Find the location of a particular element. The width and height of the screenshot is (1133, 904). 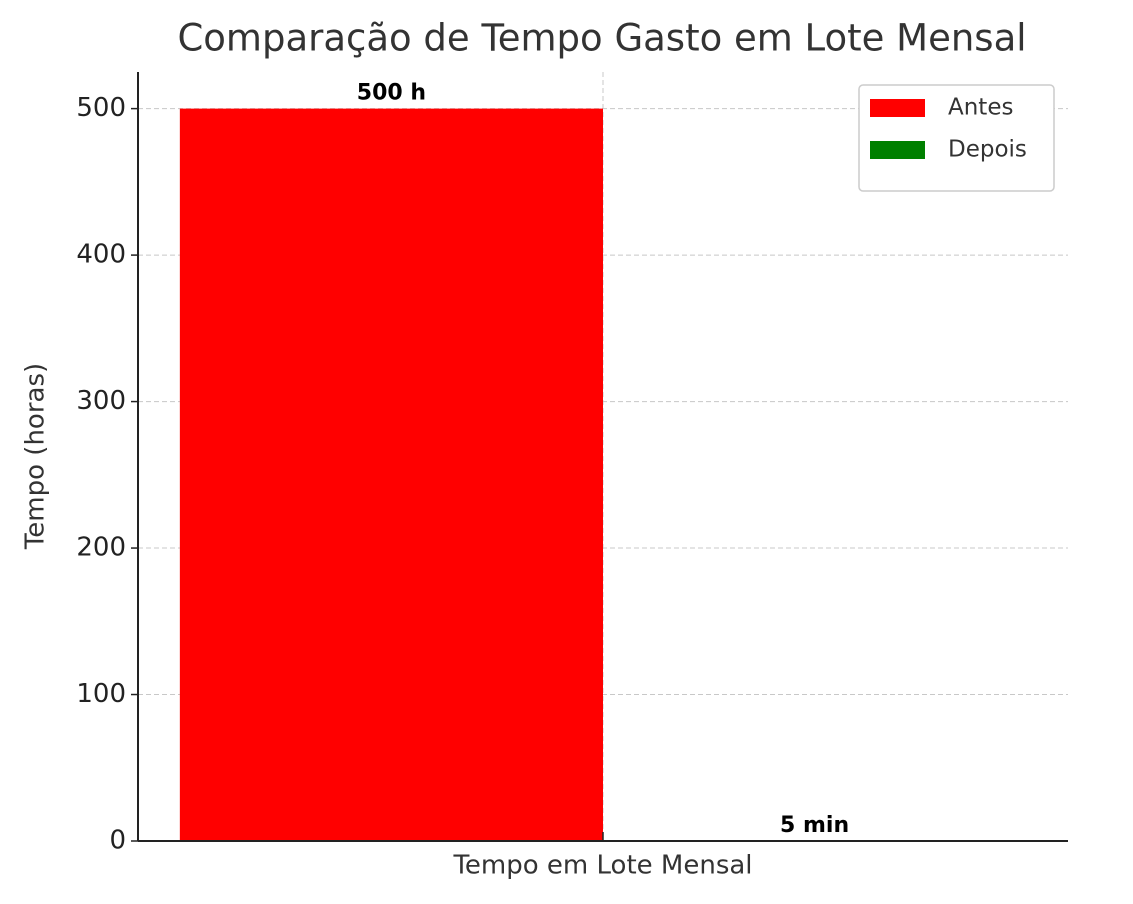

y-axis-label: Tempo (horas) is located at coordinates (36, 456).